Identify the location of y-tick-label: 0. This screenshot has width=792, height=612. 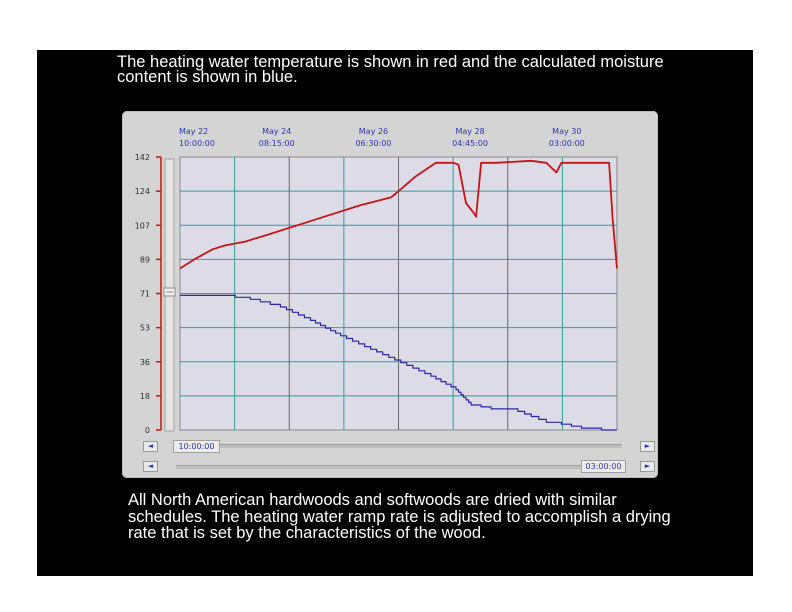
(147, 430).